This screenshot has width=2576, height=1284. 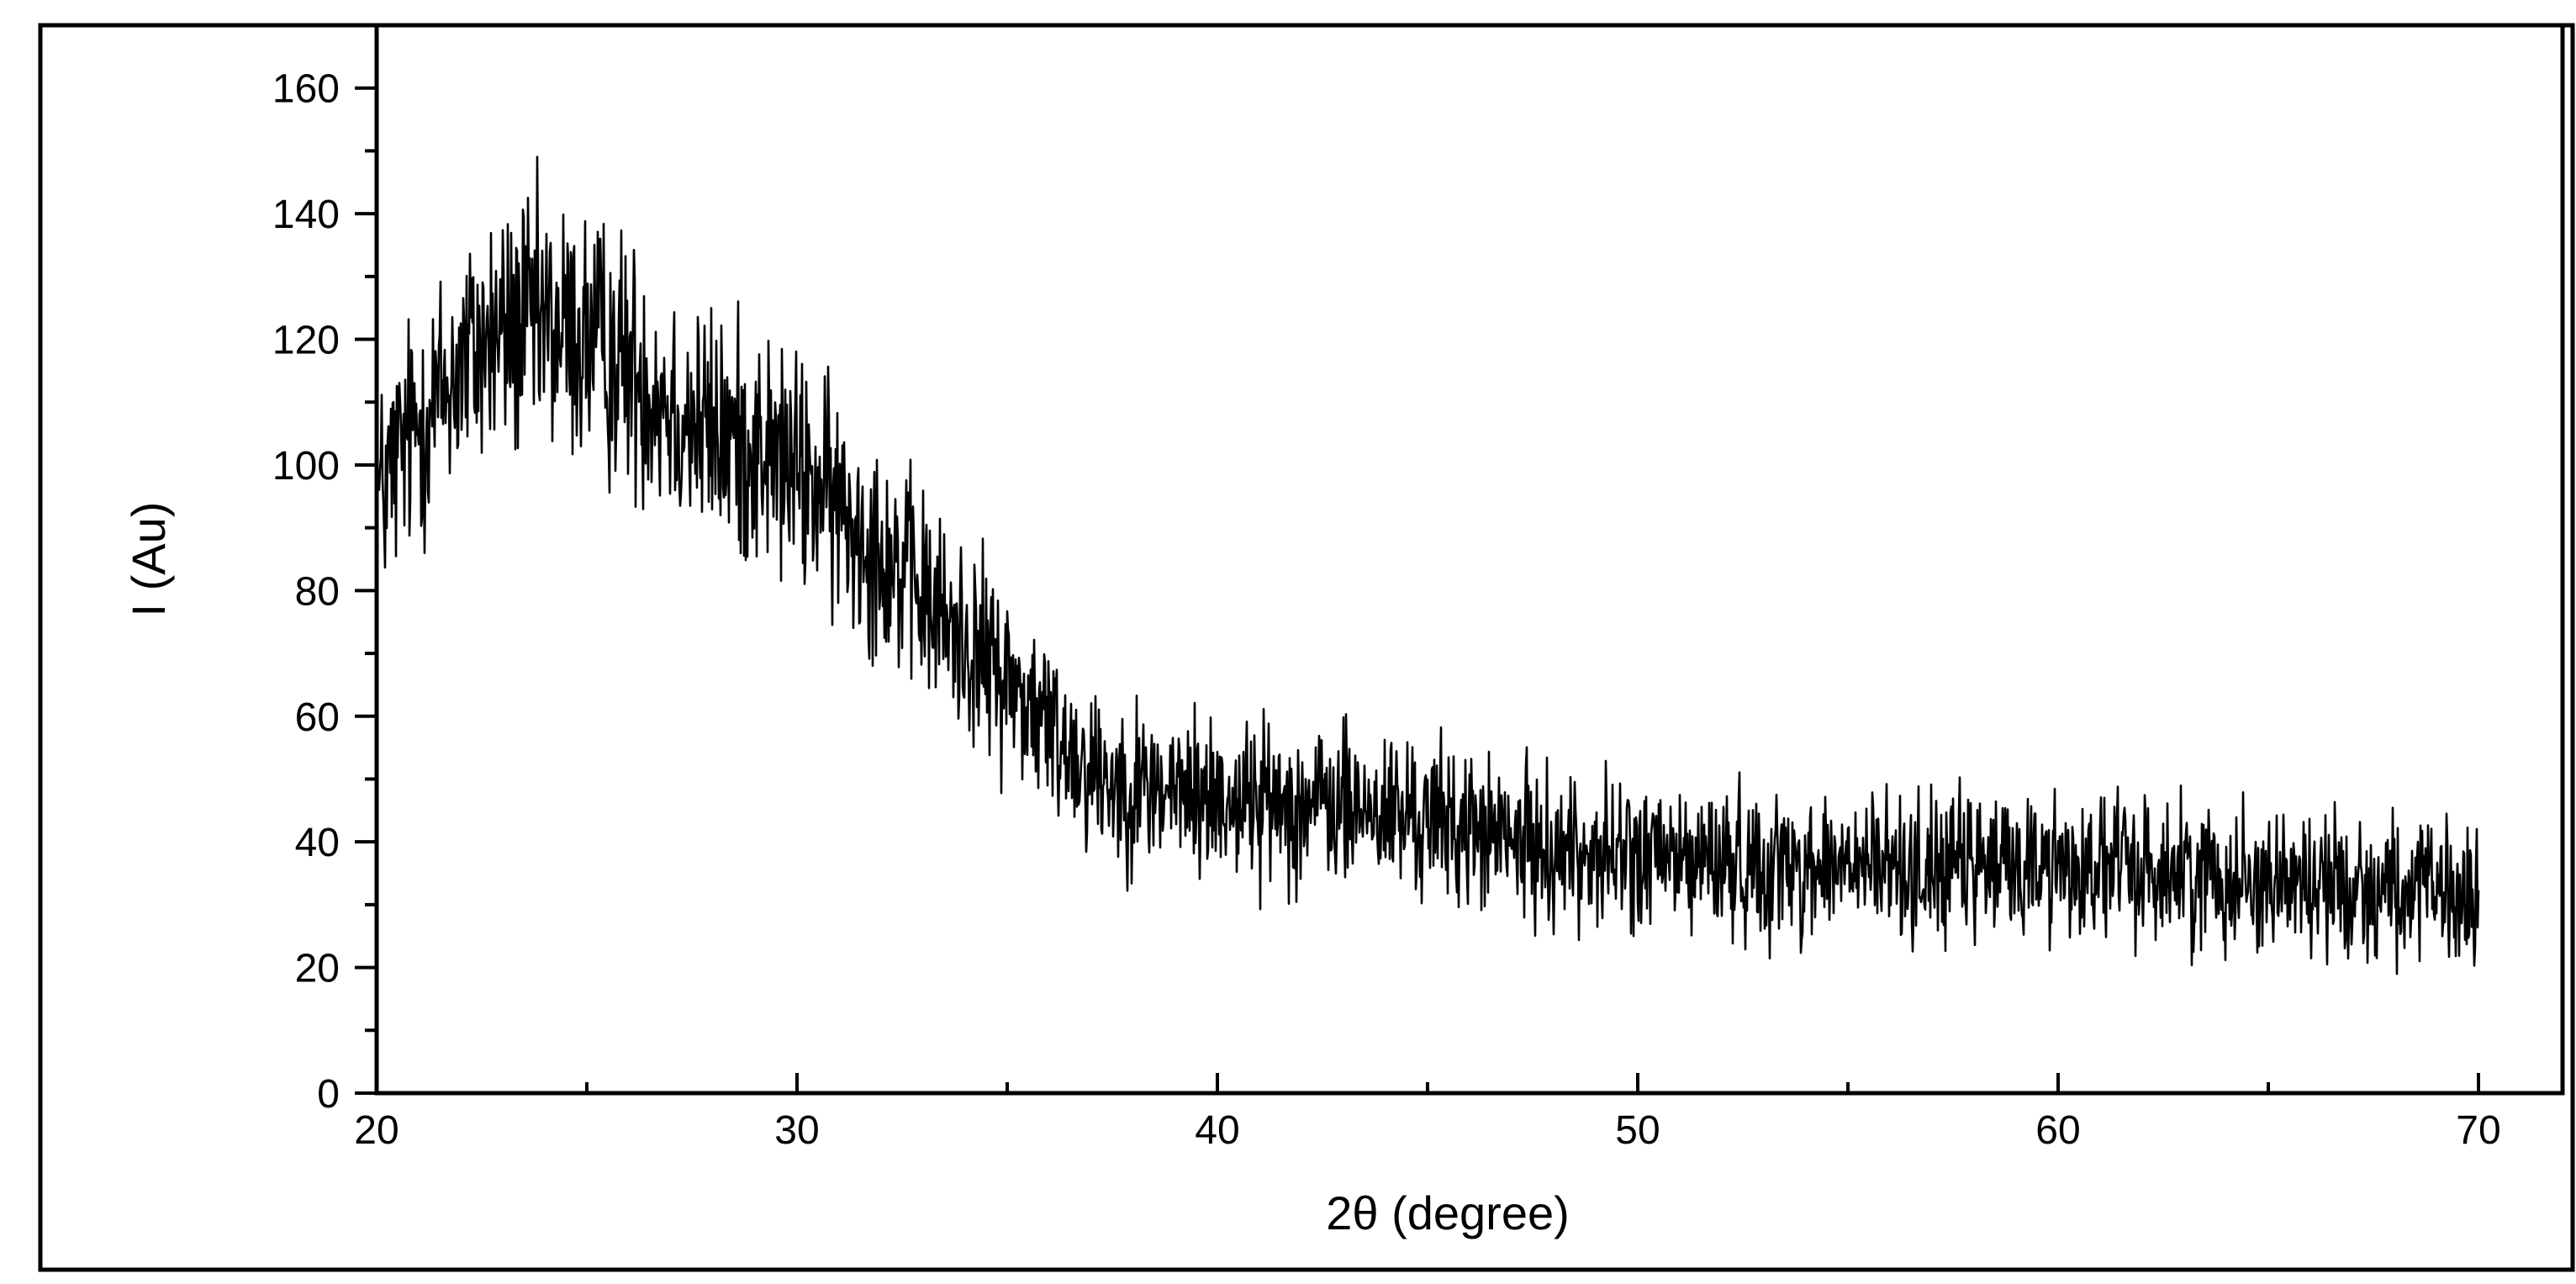 I want to click on y-tick-label: 140, so click(x=306, y=215).